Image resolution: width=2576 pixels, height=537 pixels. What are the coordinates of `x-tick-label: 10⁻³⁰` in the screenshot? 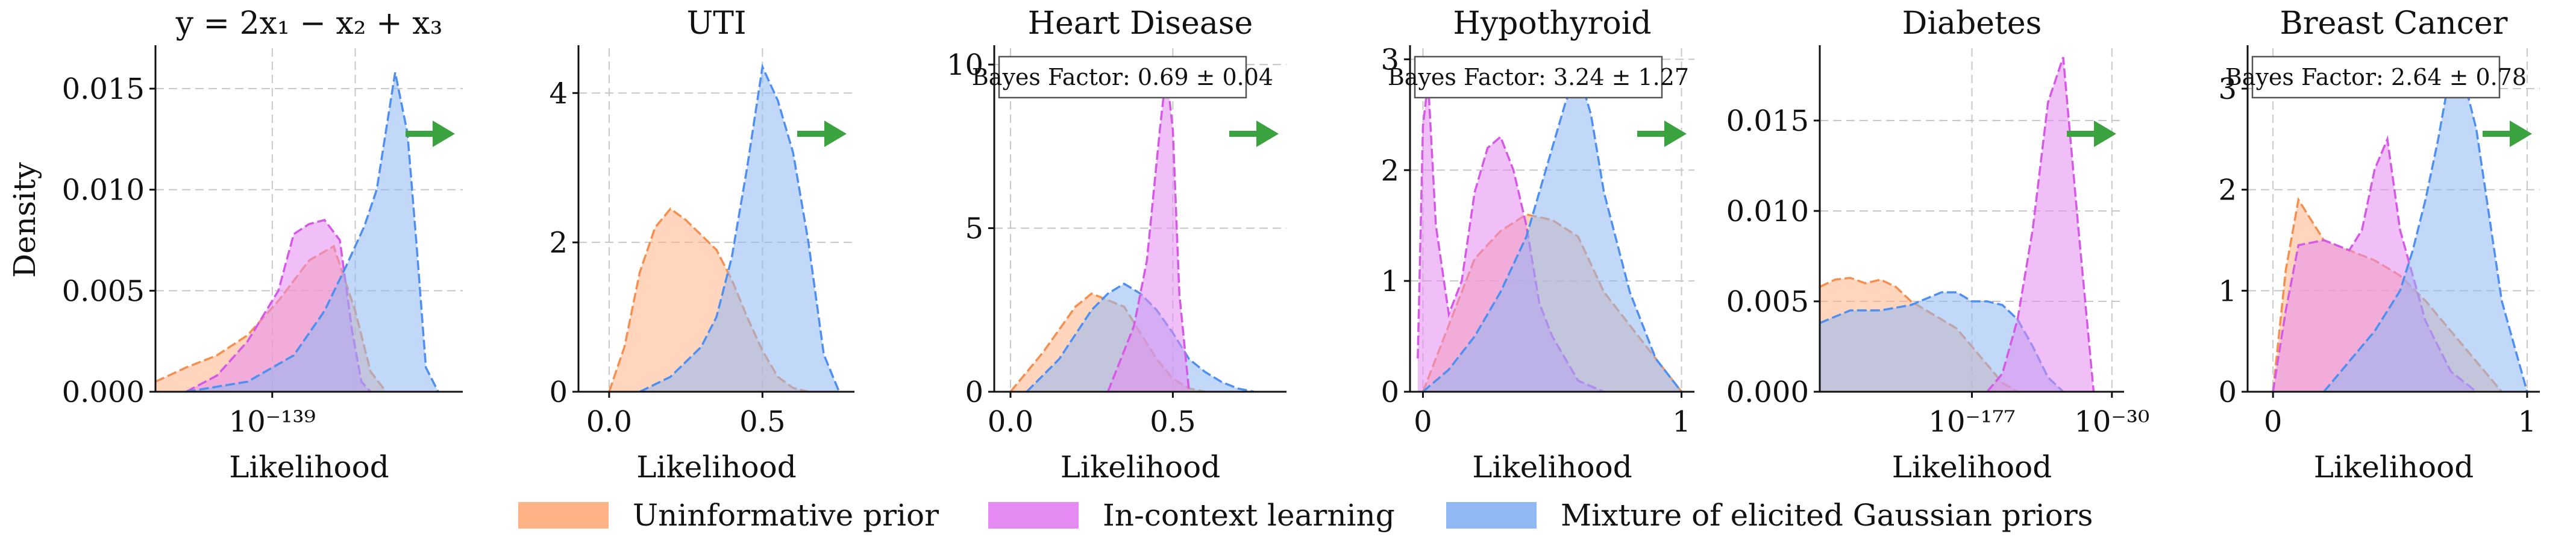 It's located at (2111, 422).